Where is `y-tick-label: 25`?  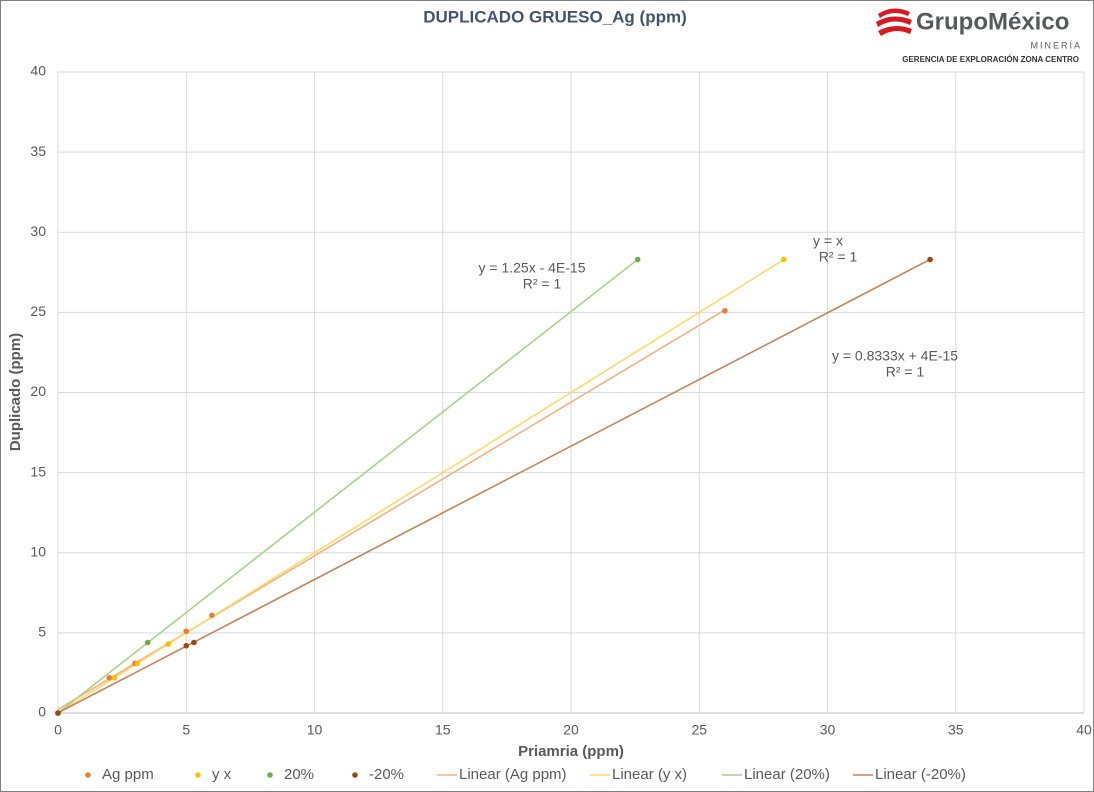 y-tick-label: 25 is located at coordinates (38, 311).